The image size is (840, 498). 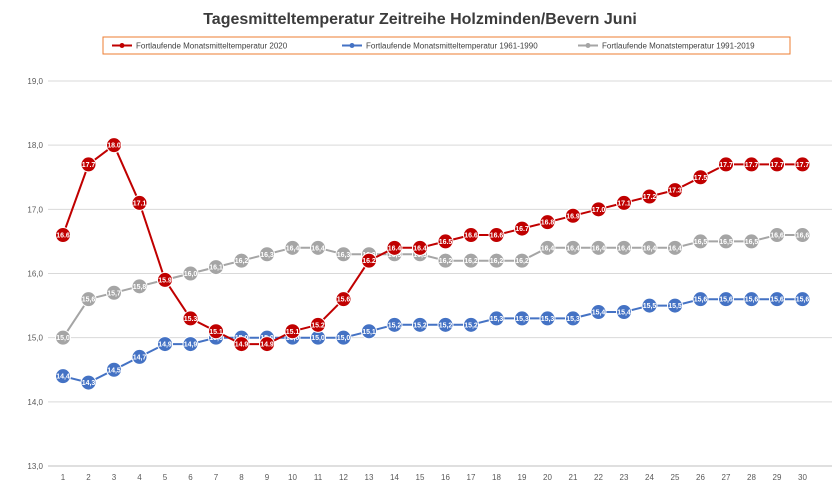 I want to click on x-tick-label: 7, so click(x=216, y=477).